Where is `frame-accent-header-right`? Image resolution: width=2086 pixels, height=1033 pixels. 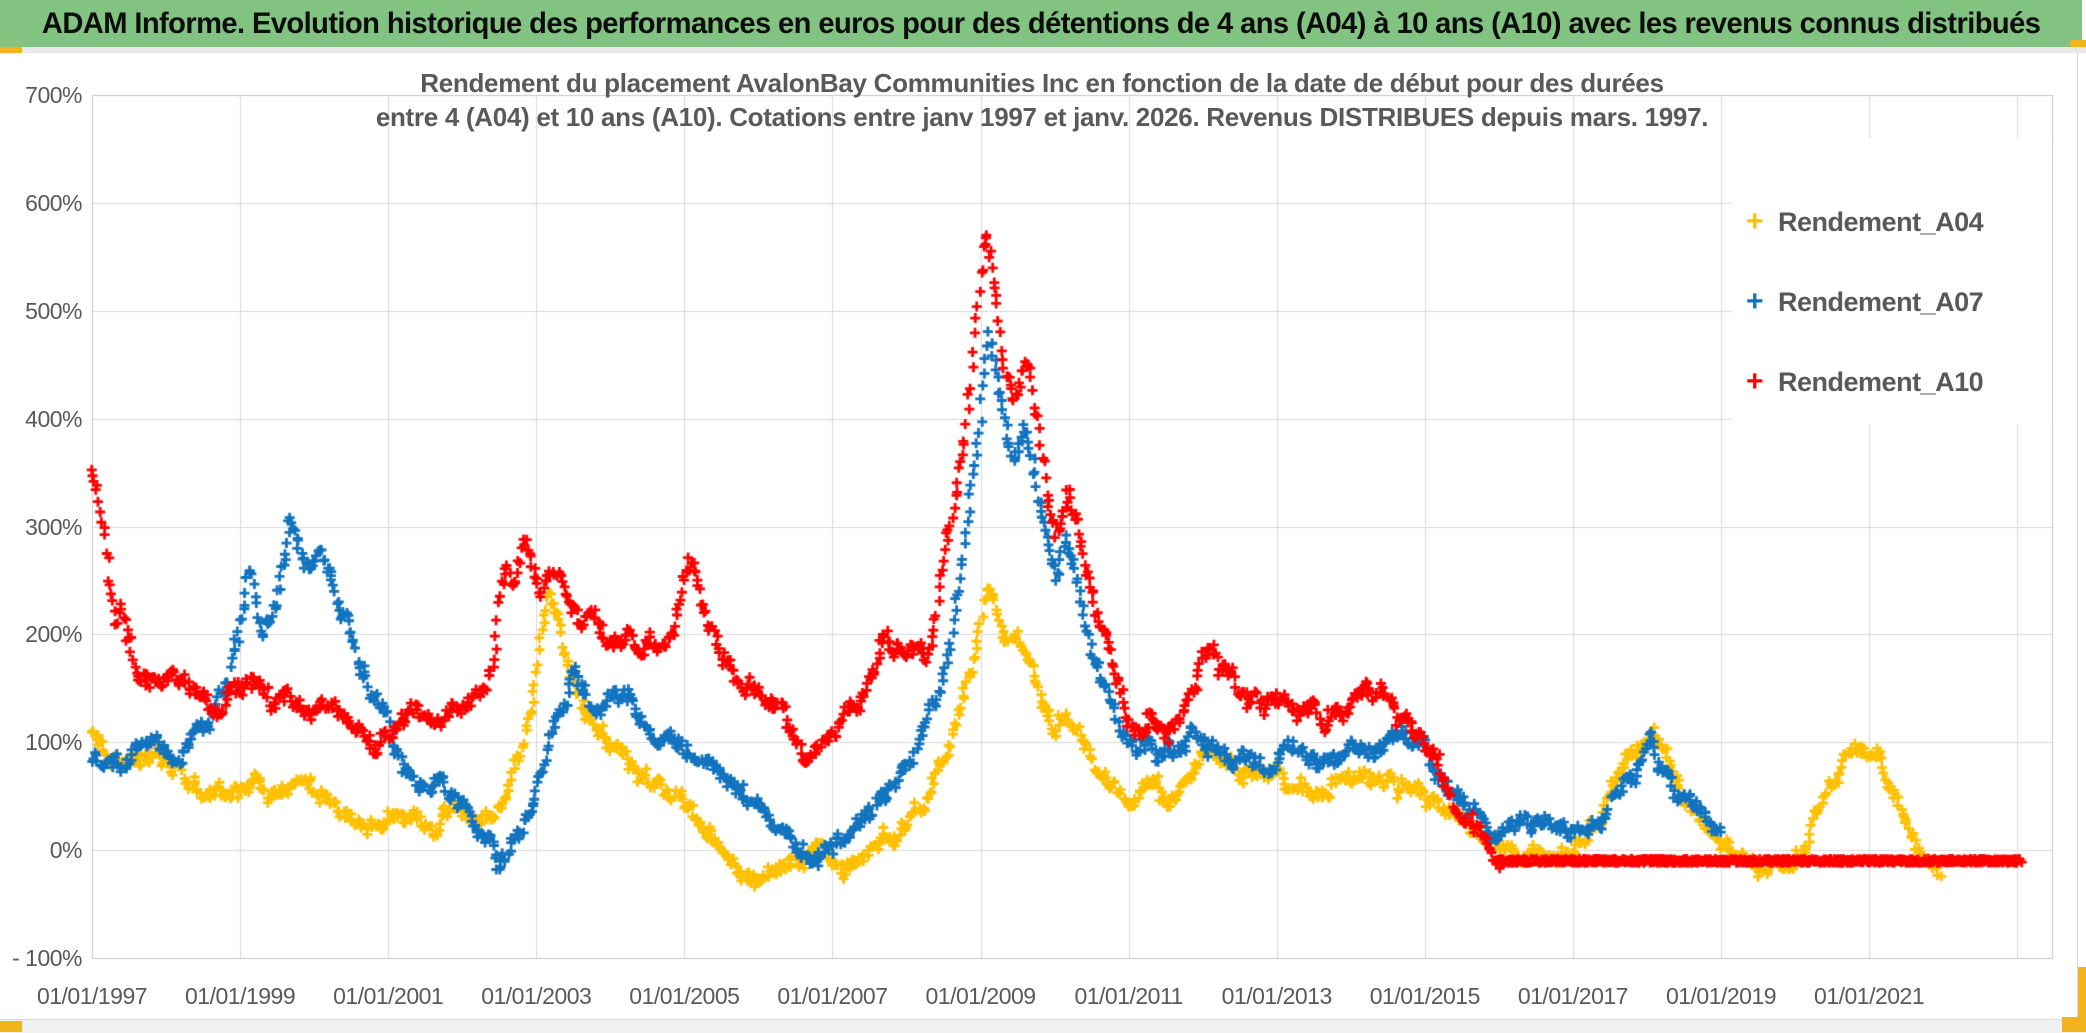 frame-accent-header-right is located at coordinates (2078, 43).